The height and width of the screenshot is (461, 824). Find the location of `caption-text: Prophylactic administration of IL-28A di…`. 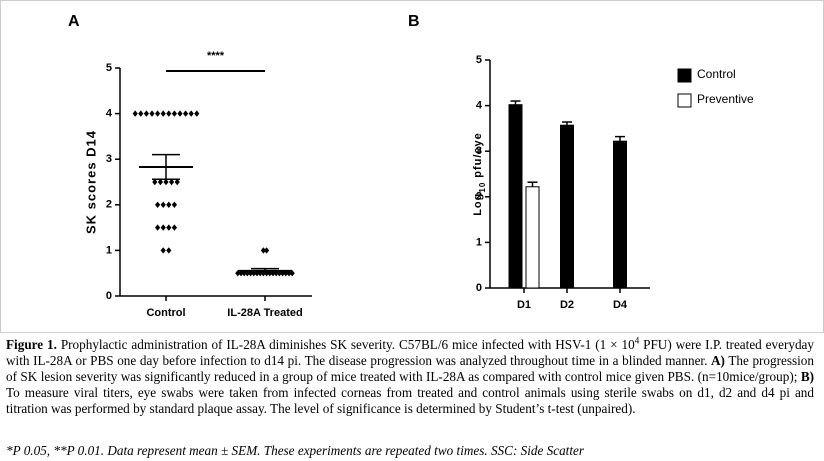

caption-text: Prophylactic administration of IL-28A di… is located at coordinates (345, 344).